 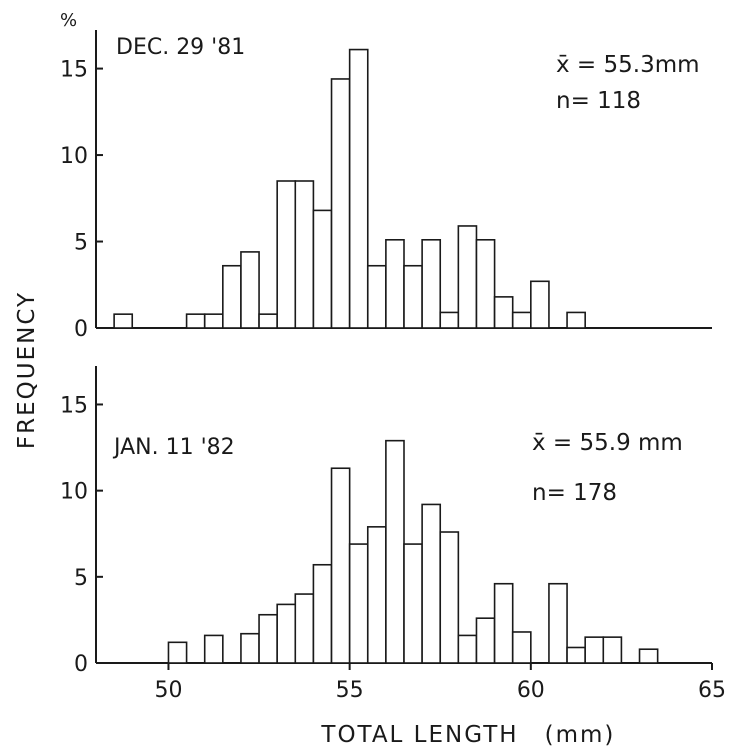 I want to click on x-tick-label: 50, so click(x=168, y=690).